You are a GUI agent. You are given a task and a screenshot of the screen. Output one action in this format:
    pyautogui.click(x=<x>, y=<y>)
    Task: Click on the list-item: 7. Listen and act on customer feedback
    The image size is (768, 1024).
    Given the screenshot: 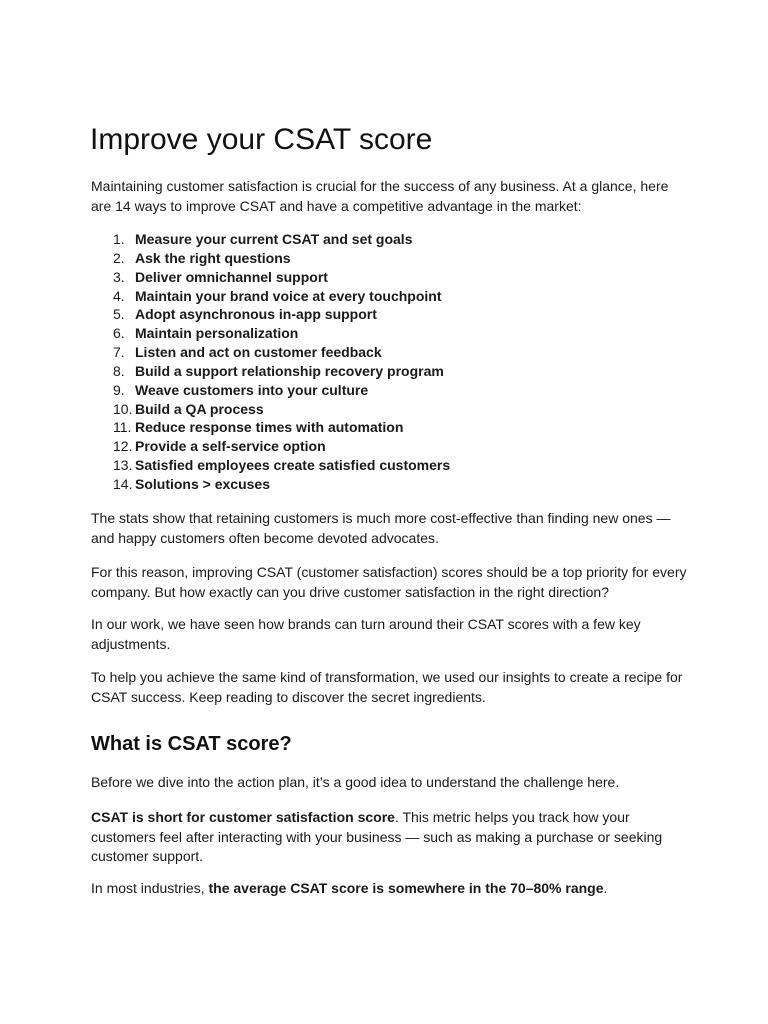 What is the action you would take?
    pyautogui.click(x=247, y=352)
    